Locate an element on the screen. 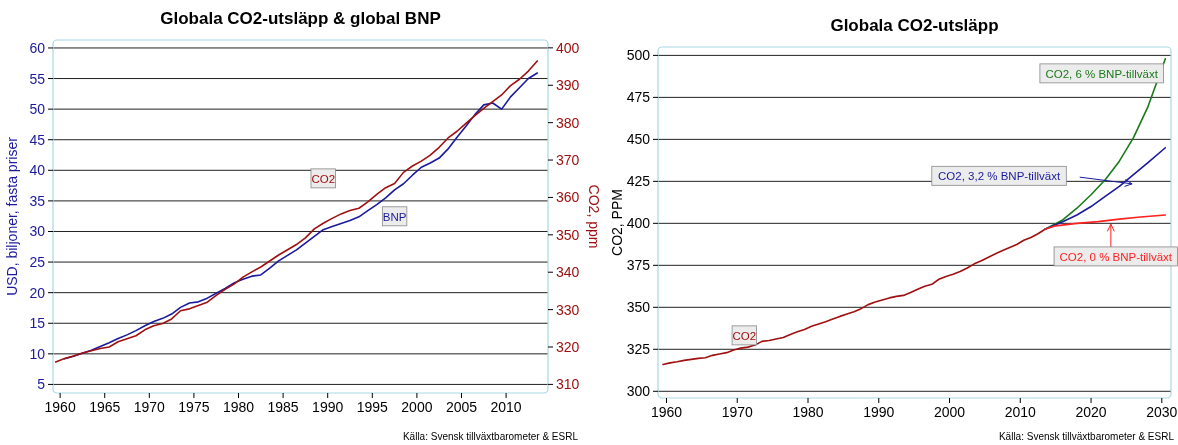 The image size is (1178, 445). y-tick-label: 55 is located at coordinates (37, 78).